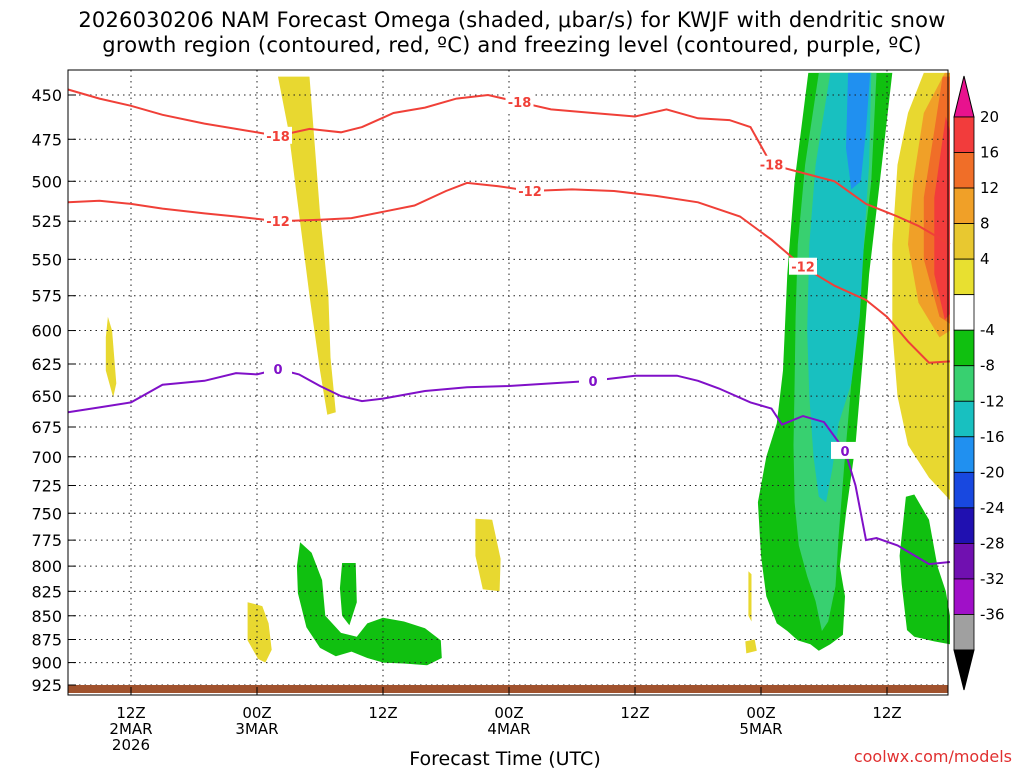  I want to click on colorbar-label: 12, so click(989, 188).